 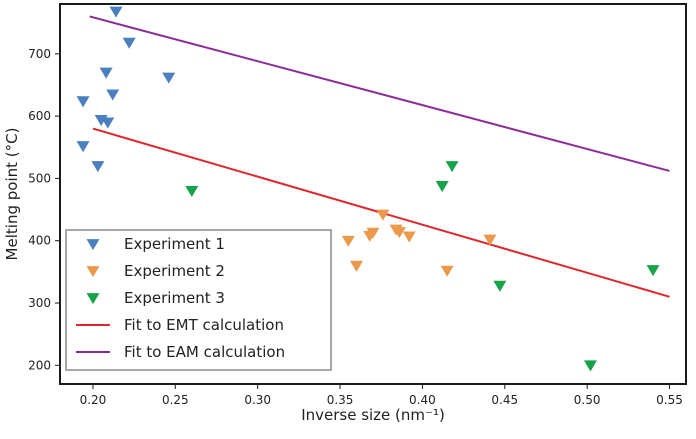 I want to click on x-axis-label: Inverse size (nm⁻¹), so click(x=373, y=415).